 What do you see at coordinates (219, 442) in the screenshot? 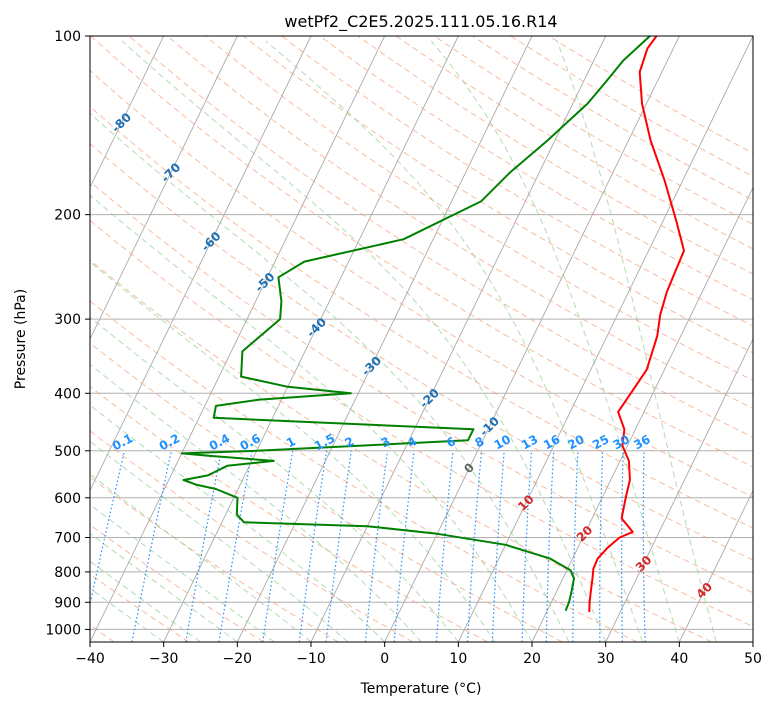
I see `mixing-ratio-label: 0.4` at bounding box center [219, 442].